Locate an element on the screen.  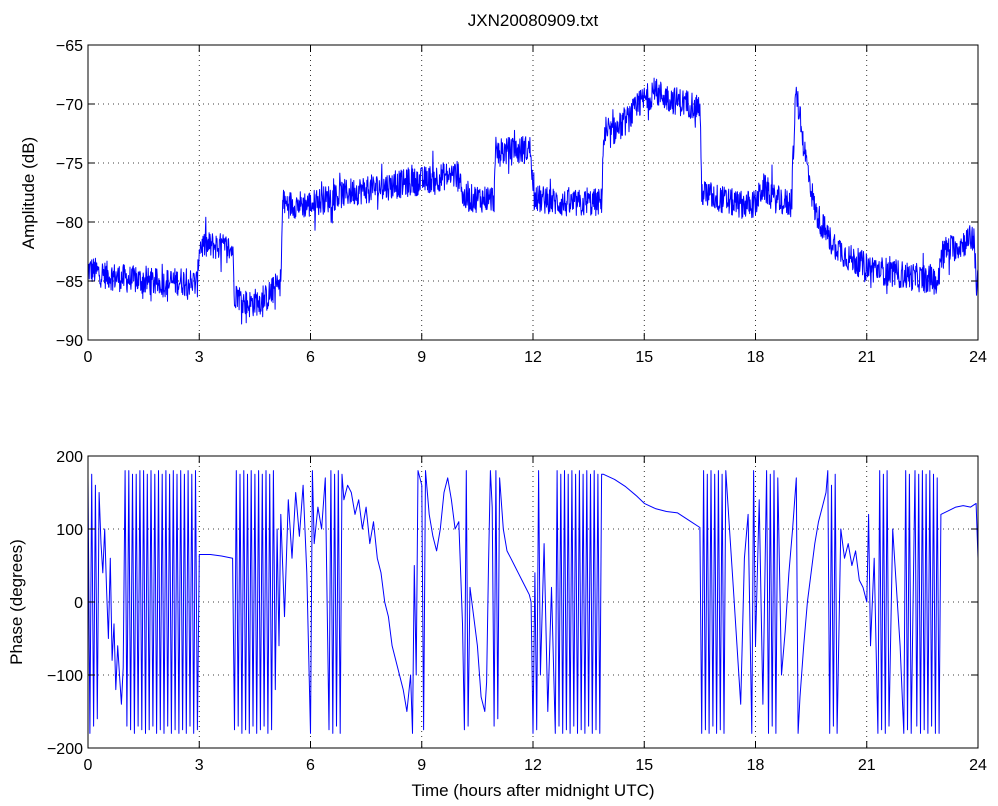
amplitude-y-tick-label: −75 is located at coordinates (69, 164).